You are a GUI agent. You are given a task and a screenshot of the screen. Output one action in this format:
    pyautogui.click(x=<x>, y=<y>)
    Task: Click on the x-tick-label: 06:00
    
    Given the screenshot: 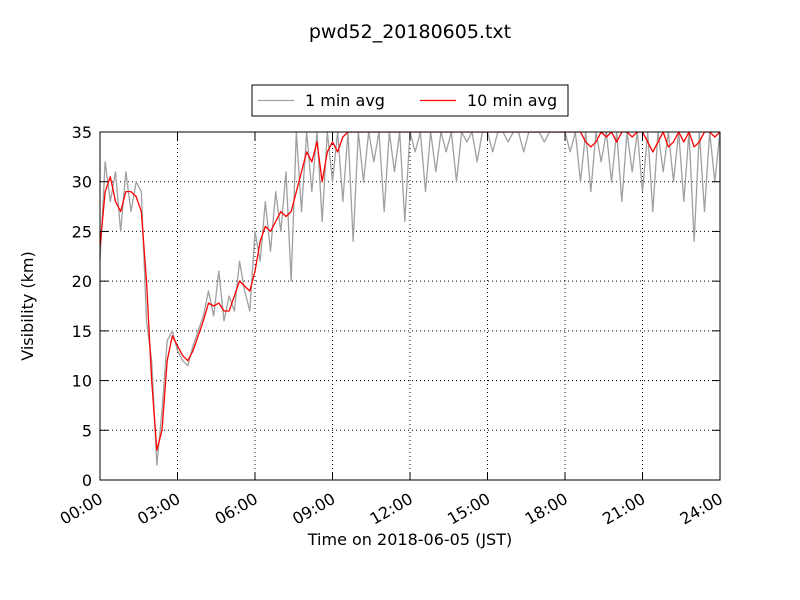 What is the action you would take?
    pyautogui.click(x=236, y=509)
    